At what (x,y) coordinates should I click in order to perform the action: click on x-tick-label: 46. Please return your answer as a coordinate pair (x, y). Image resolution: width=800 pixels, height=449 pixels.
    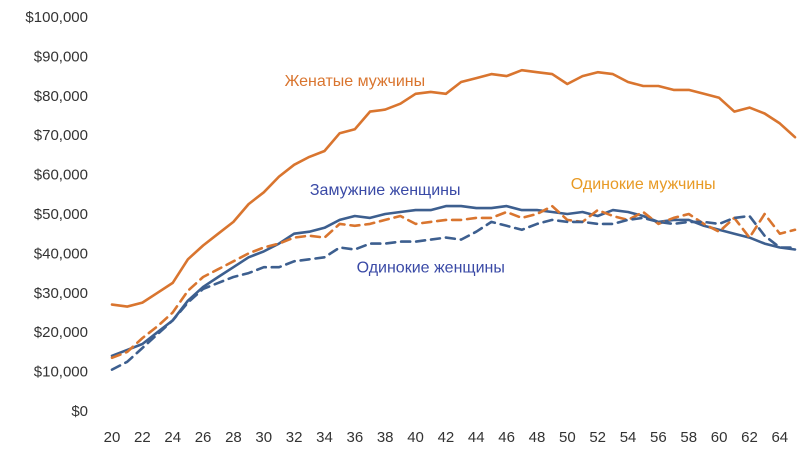
    Looking at the image, I should click on (506, 437).